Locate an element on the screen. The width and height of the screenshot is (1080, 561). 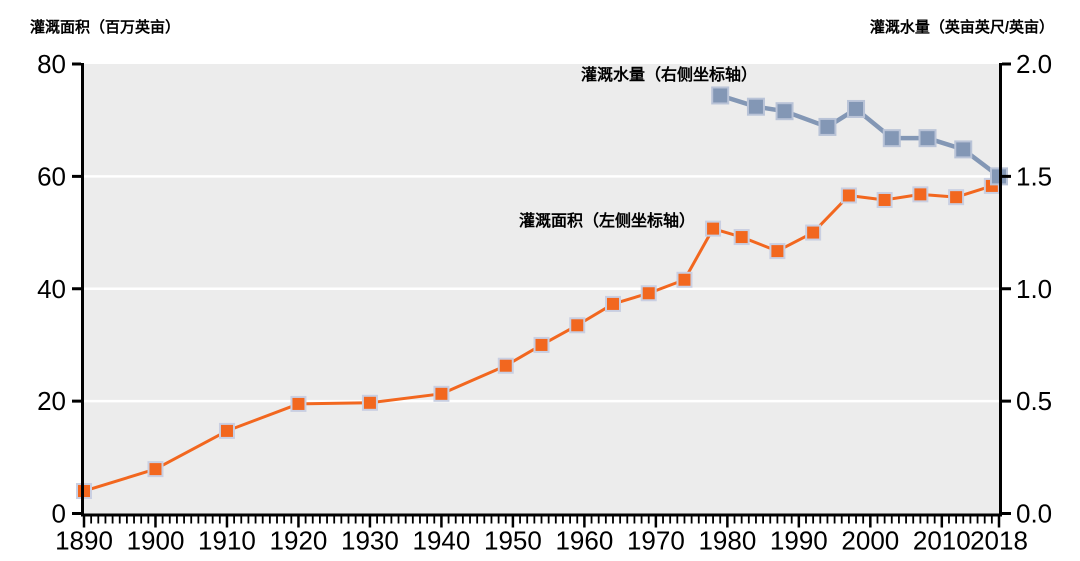
x-tick-label: 1900 is located at coordinates (156, 541).